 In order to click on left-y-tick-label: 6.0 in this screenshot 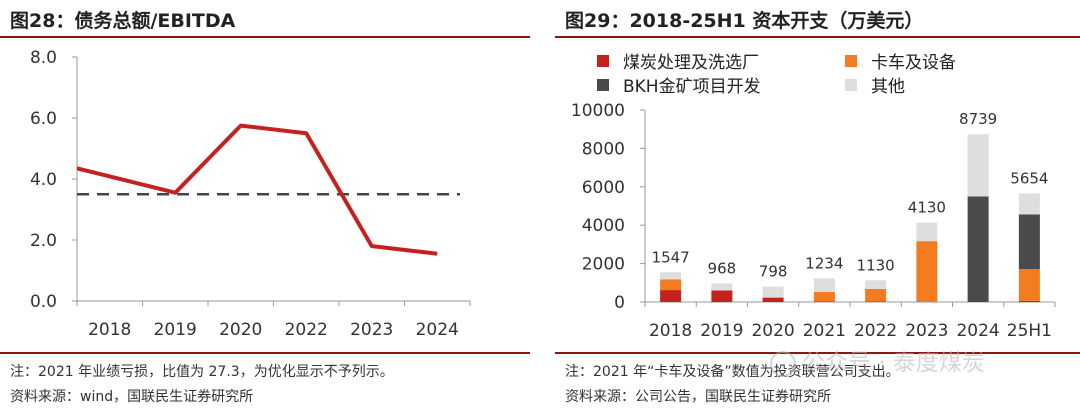, I will do `click(43, 119)`.